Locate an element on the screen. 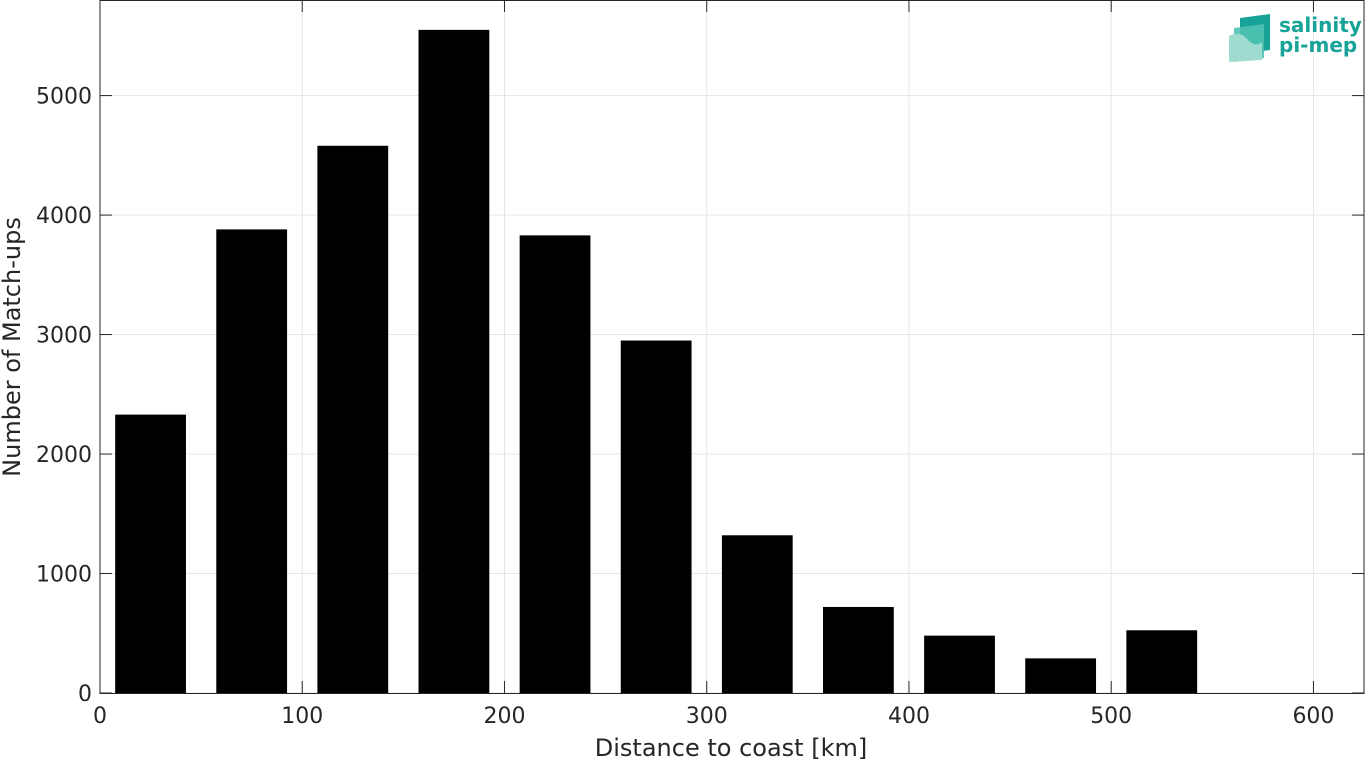 This screenshot has width=1365, height=761. y-tick-labels: 0 1000 2000 3000 4000 5000 is located at coordinates (64, 396).